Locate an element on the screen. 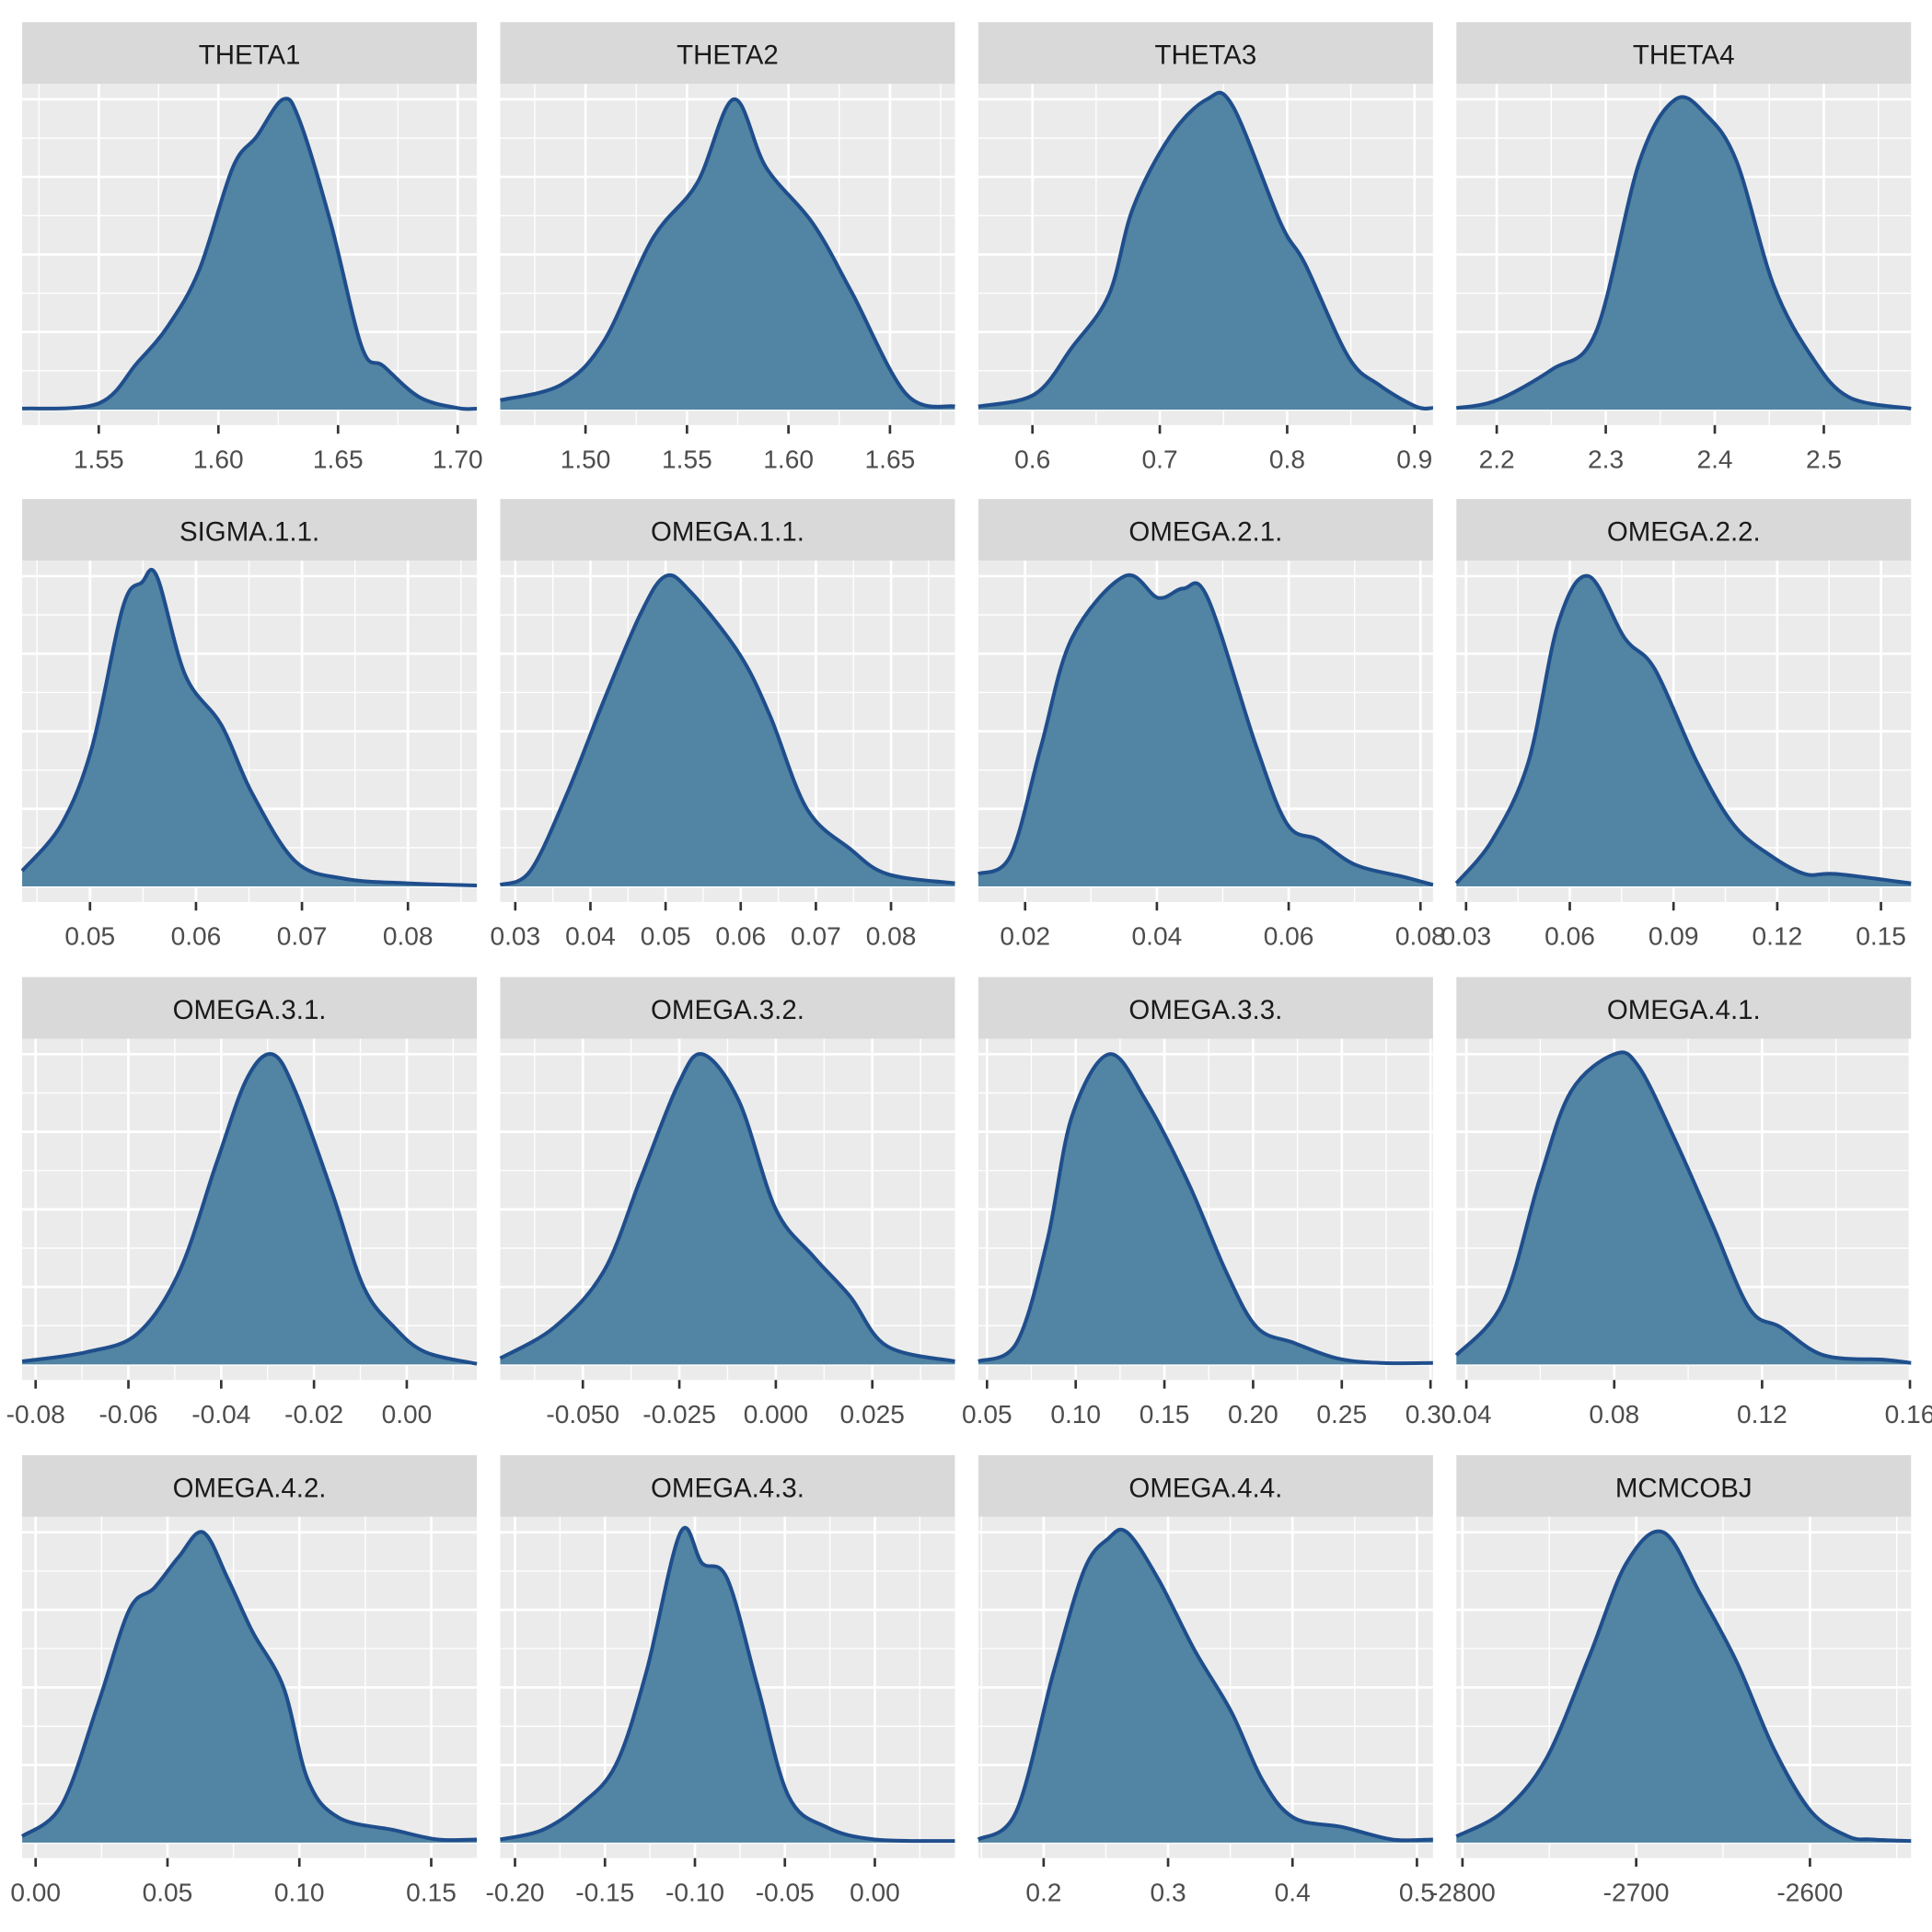  x-tick-label: 0.09 is located at coordinates (1674, 937).